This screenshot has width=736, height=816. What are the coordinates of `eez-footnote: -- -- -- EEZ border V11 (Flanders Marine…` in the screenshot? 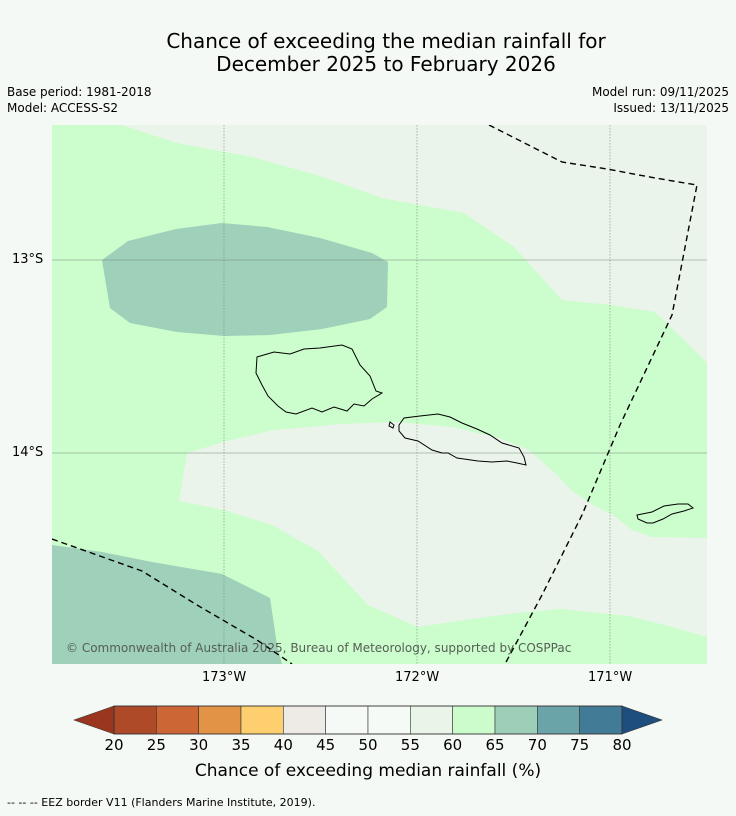 It's located at (161, 802).